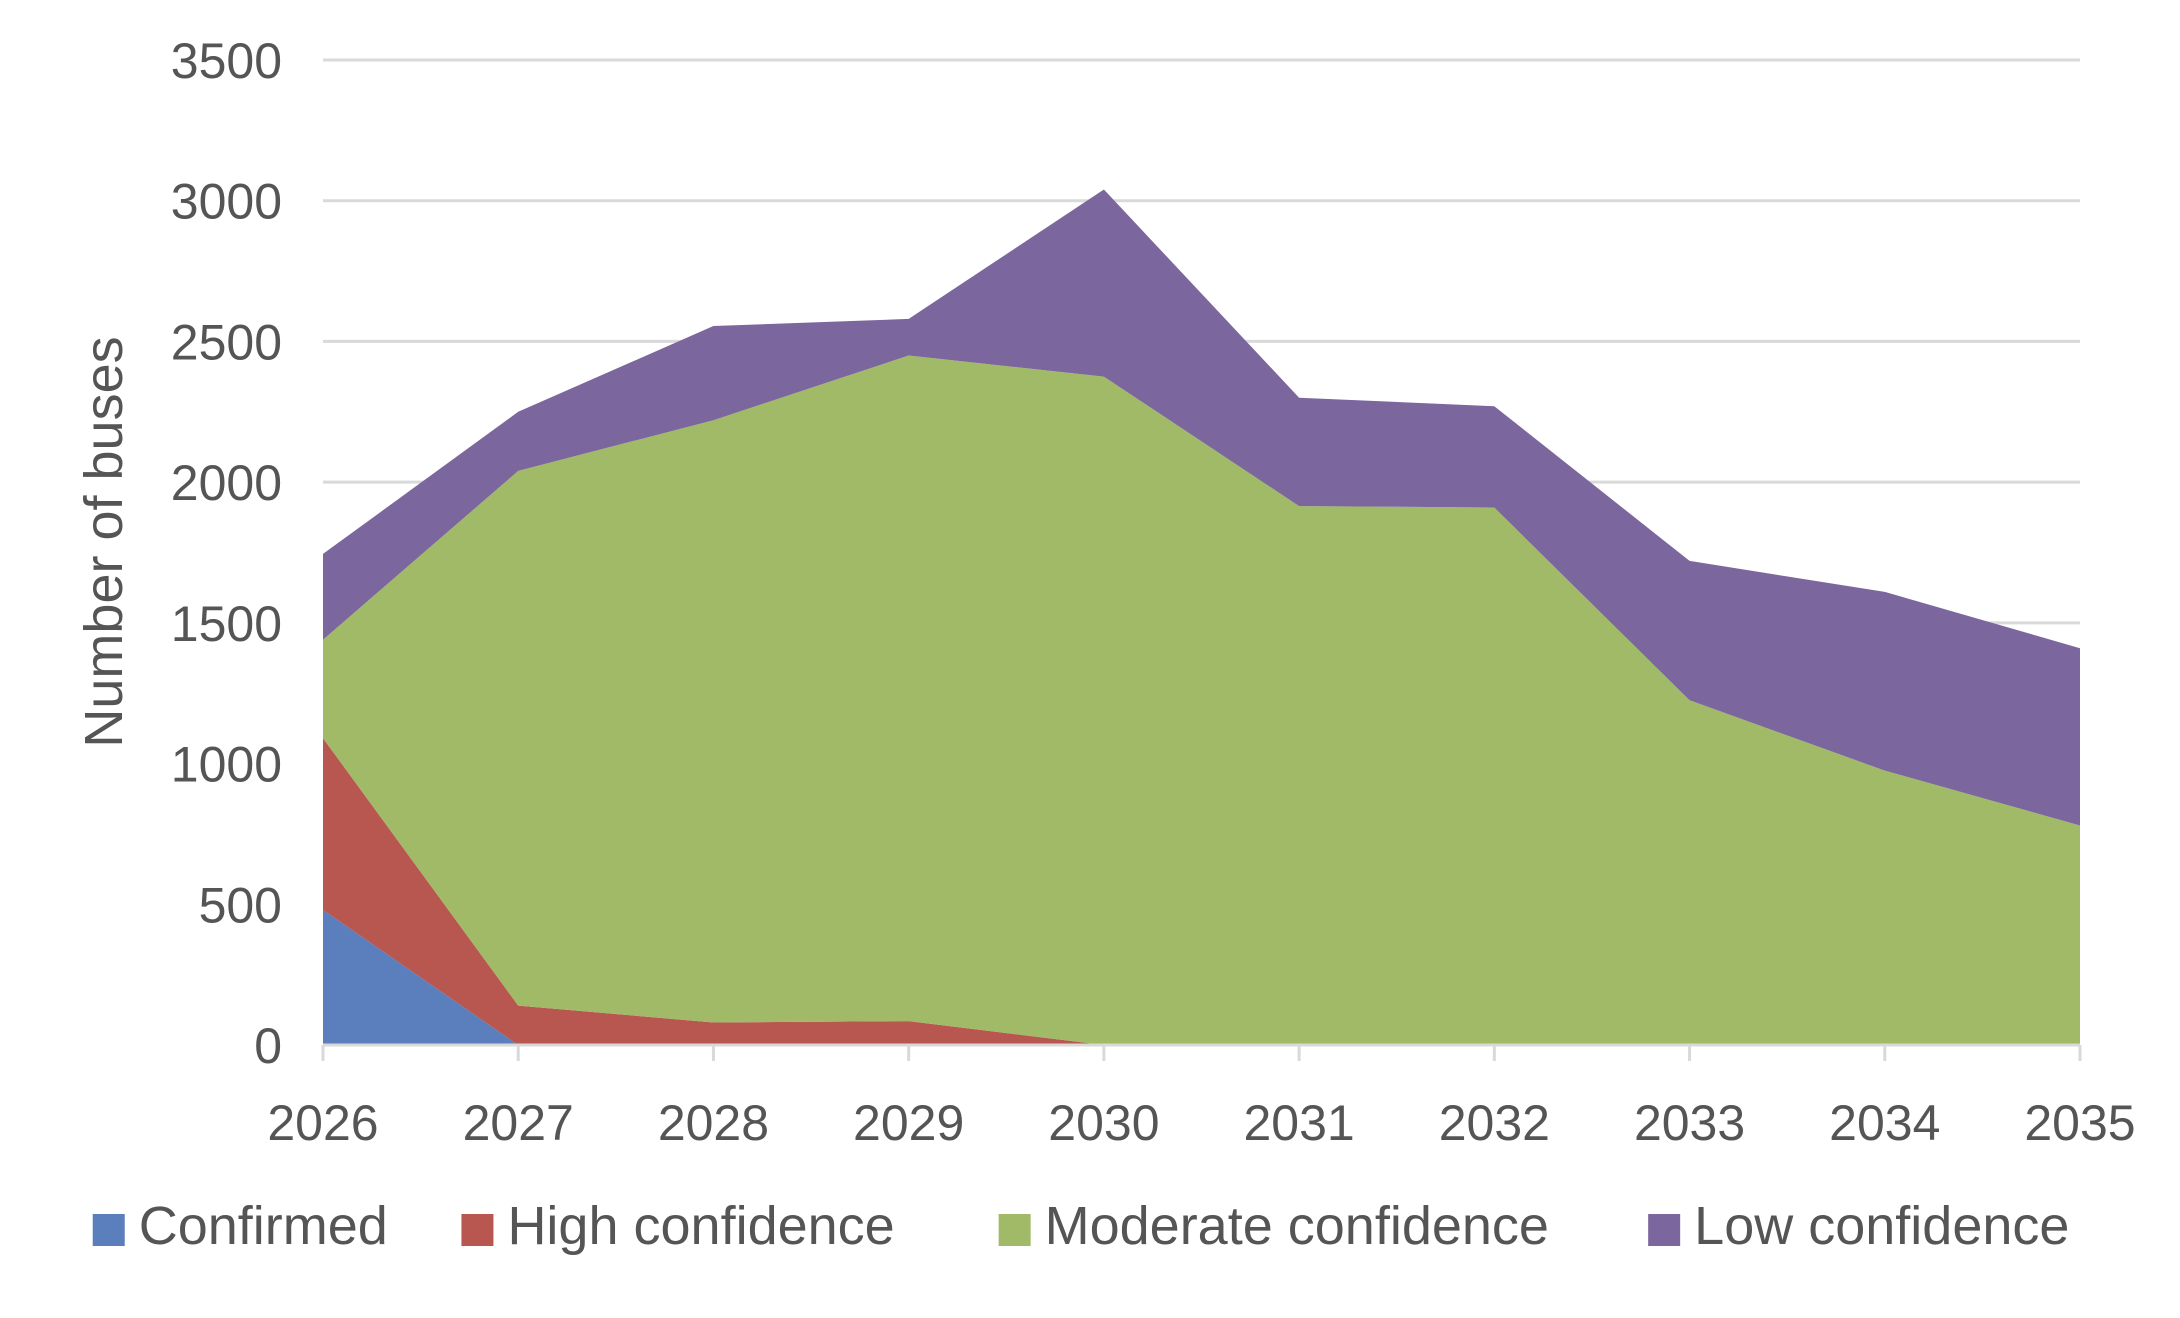 This screenshot has height=1318, width=2180. I want to click on x-tick-label: 2034, so click(1884, 1123).